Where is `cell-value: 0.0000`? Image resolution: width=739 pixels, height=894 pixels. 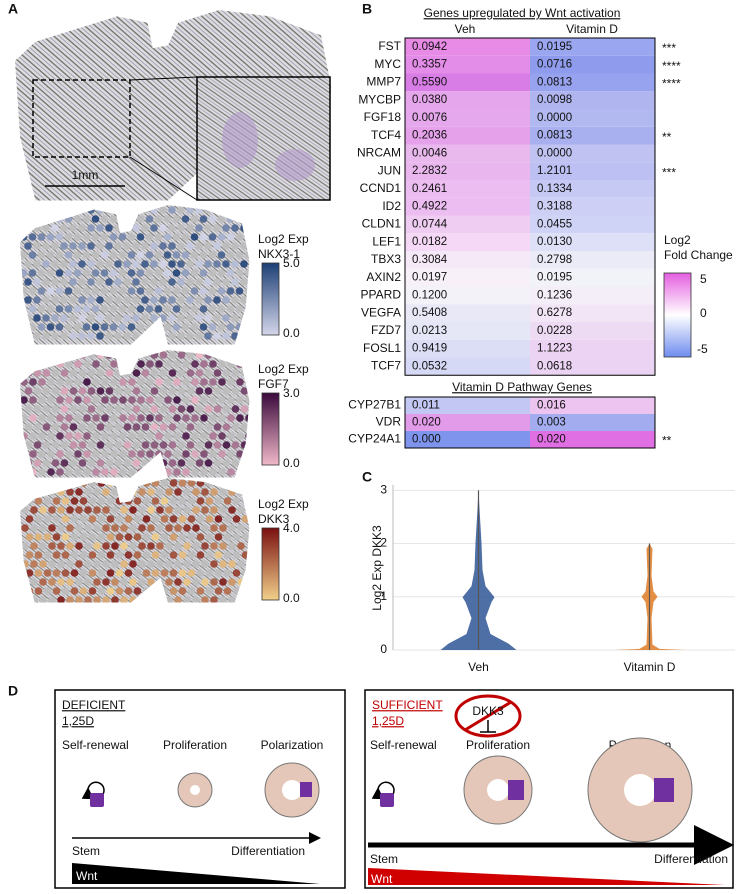 cell-value: 0.0000 is located at coordinates (554, 153).